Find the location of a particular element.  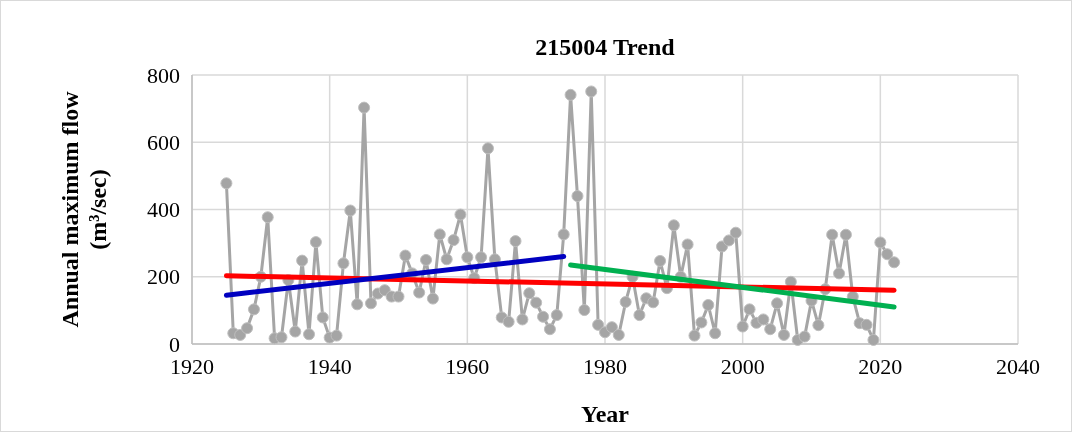

x-tick-label: 2020 is located at coordinates (880, 366).